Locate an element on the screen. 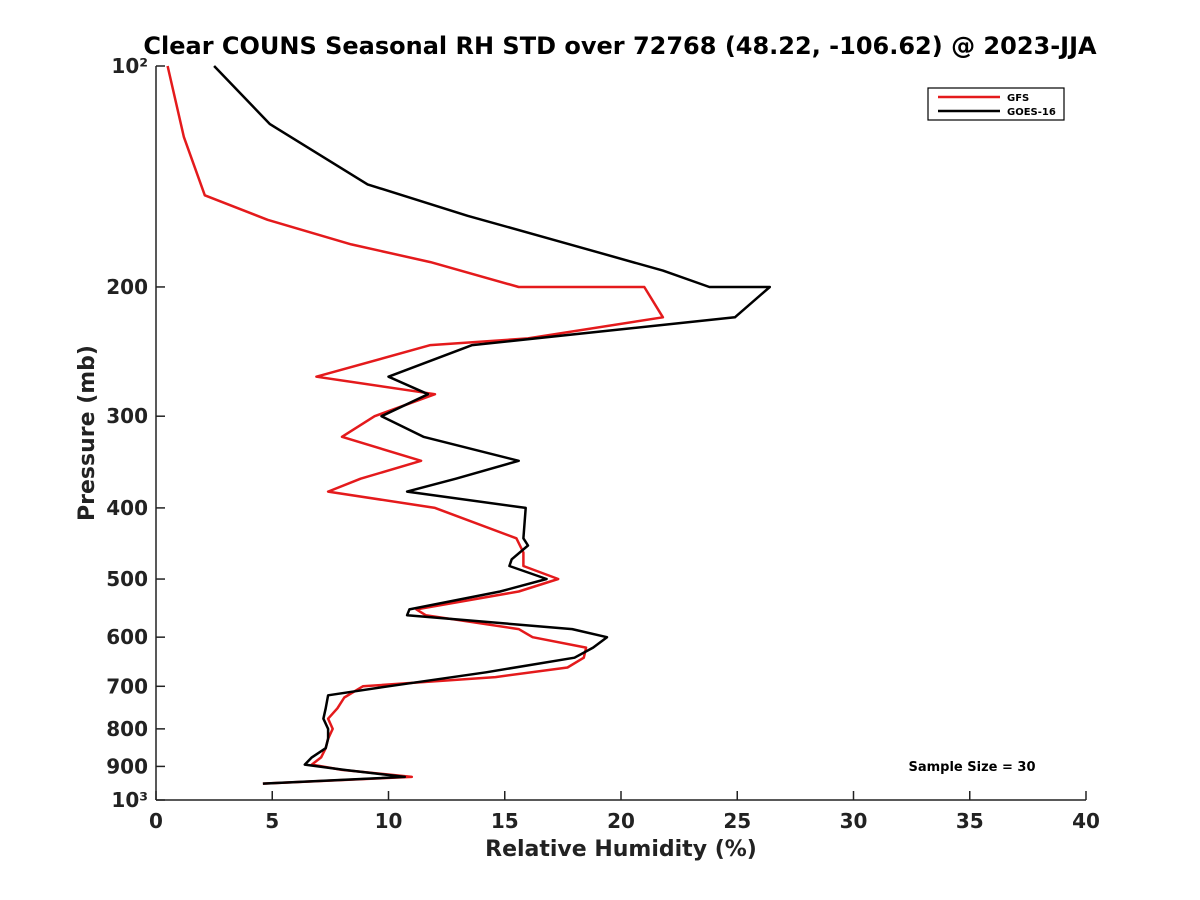 The width and height of the screenshot is (1200, 900). legend-box is located at coordinates (996, 104).